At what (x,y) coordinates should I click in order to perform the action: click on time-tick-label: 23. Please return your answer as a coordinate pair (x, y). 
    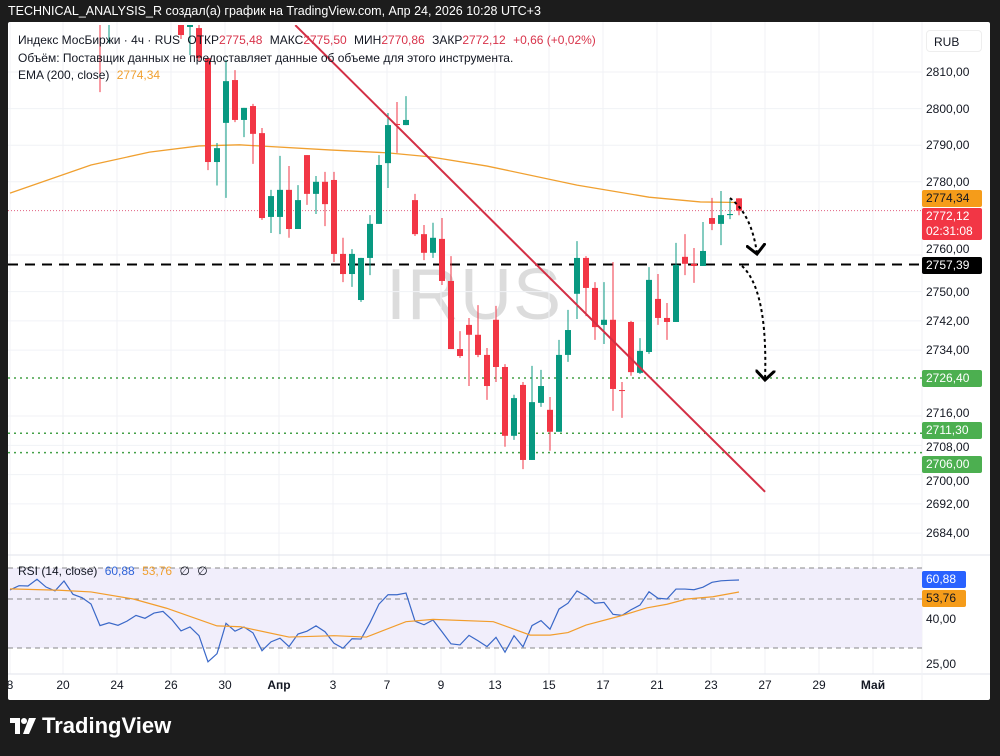
    Looking at the image, I should click on (711, 685).